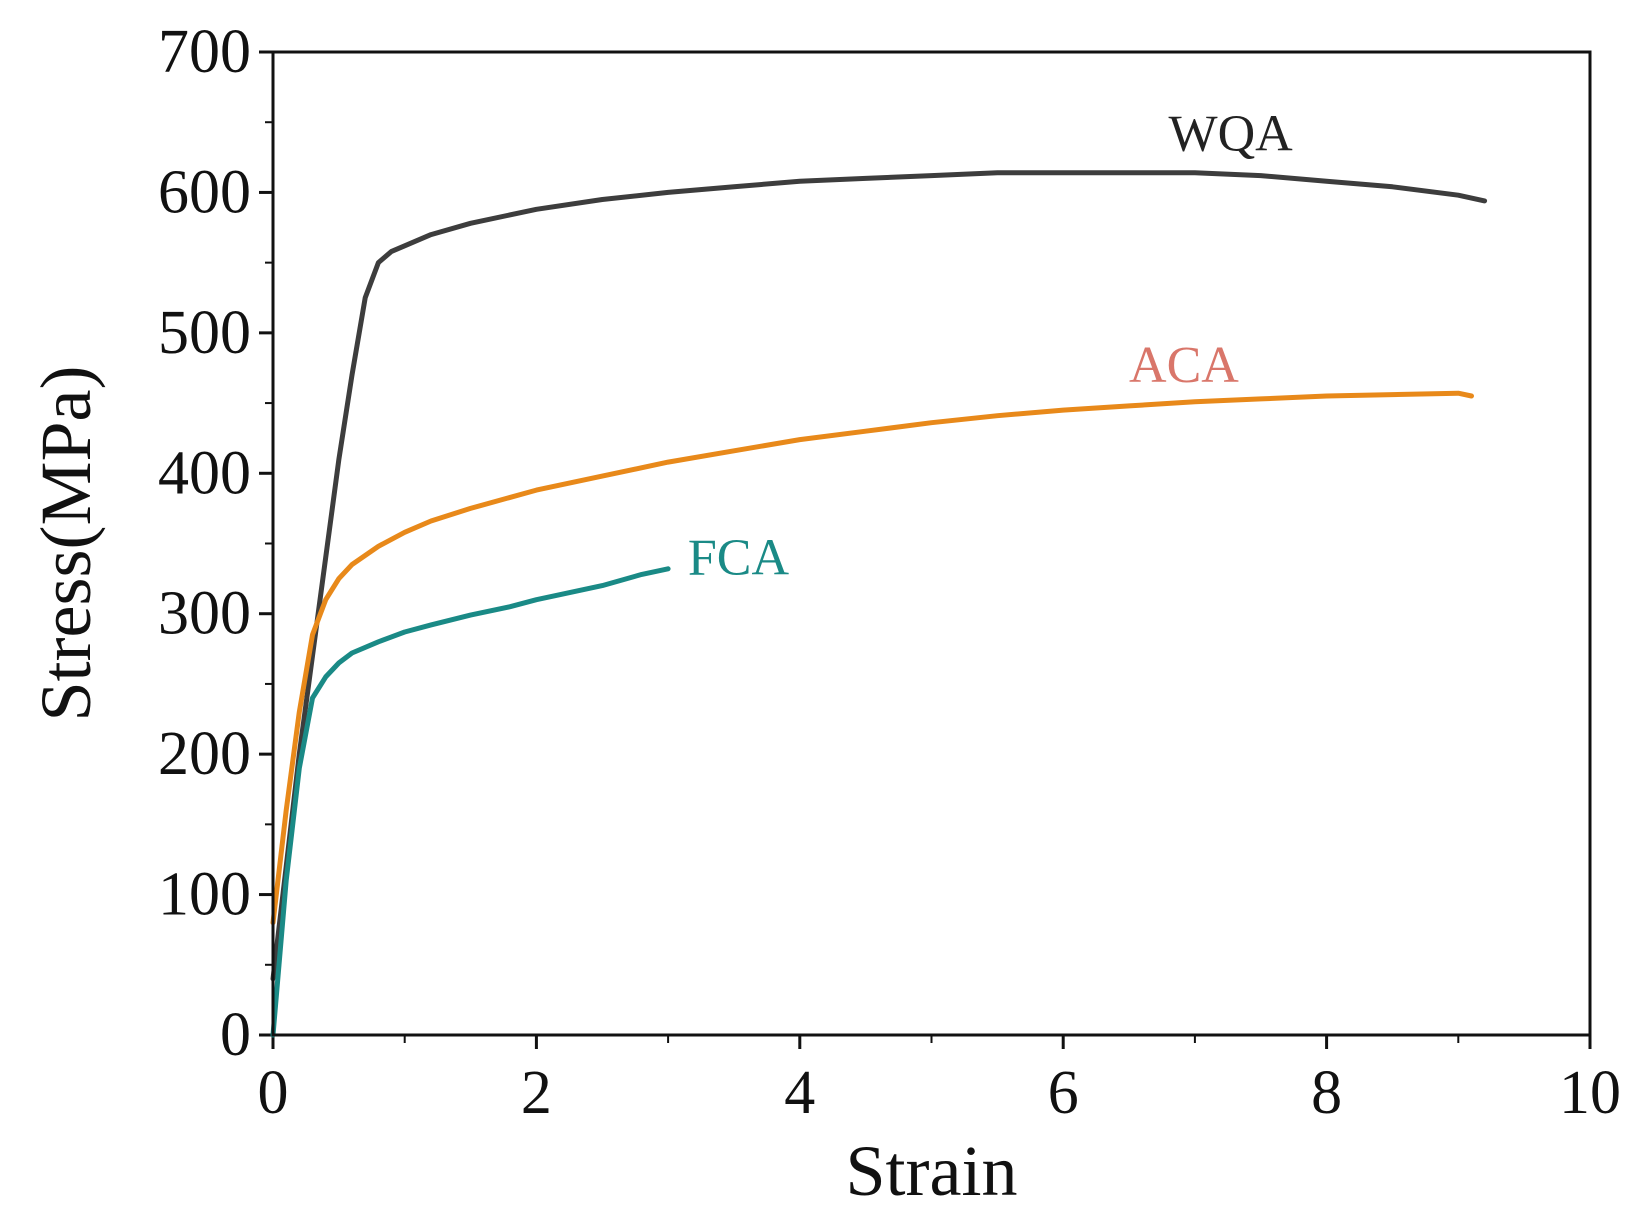  Describe the element at coordinates (204, 614) in the screenshot. I see `y-tick-label-300: 300` at that location.